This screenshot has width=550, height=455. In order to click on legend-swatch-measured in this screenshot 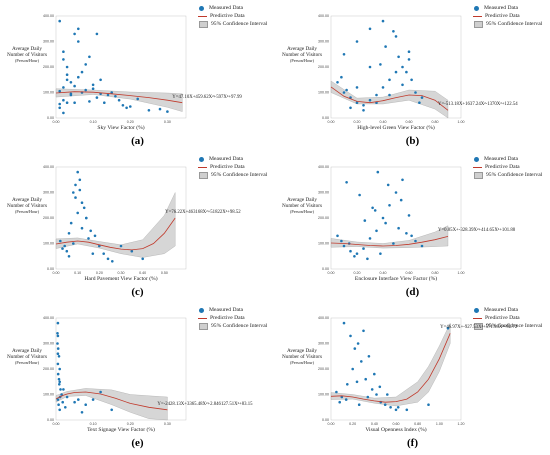, I will do `click(476, 8)`.